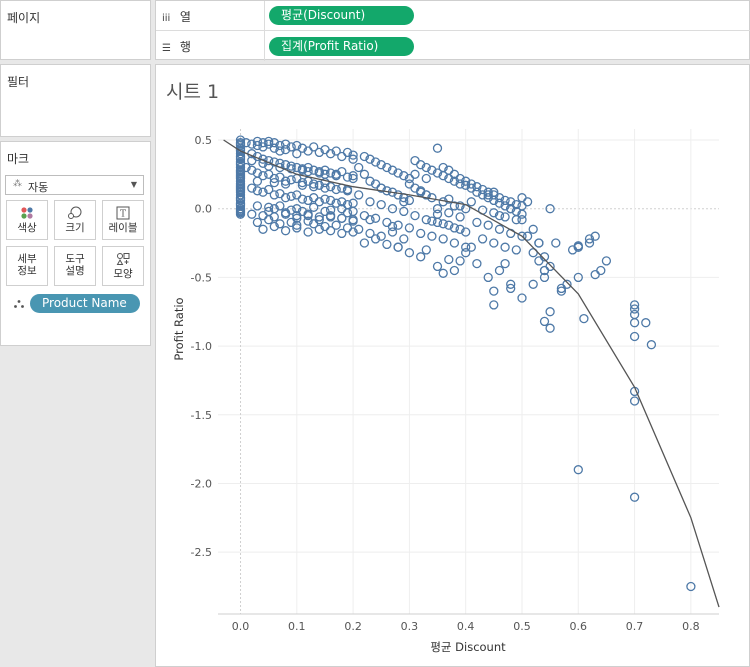 The image size is (750, 667). What do you see at coordinates (27, 266) in the screenshot?
I see `detail-button: 세부 정보` at bounding box center [27, 266].